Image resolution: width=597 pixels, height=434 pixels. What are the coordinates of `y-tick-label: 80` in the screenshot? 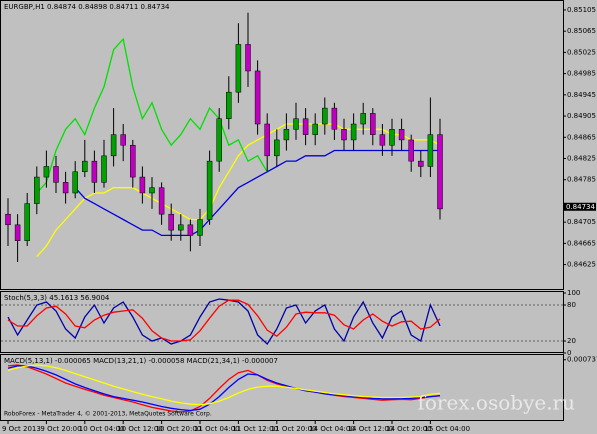 It's located at (571, 305).